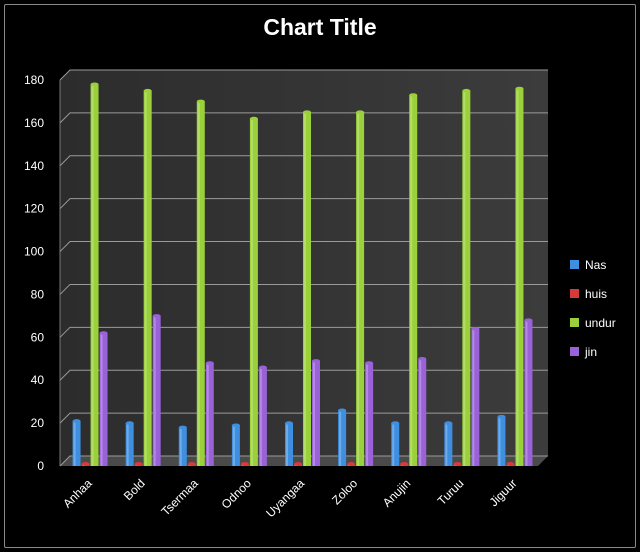  What do you see at coordinates (34, 166) in the screenshot?
I see `y-tick-label: 140` at bounding box center [34, 166].